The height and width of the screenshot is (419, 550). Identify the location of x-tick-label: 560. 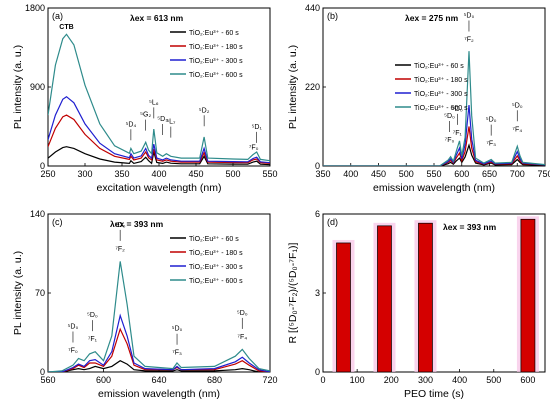
(47, 380).